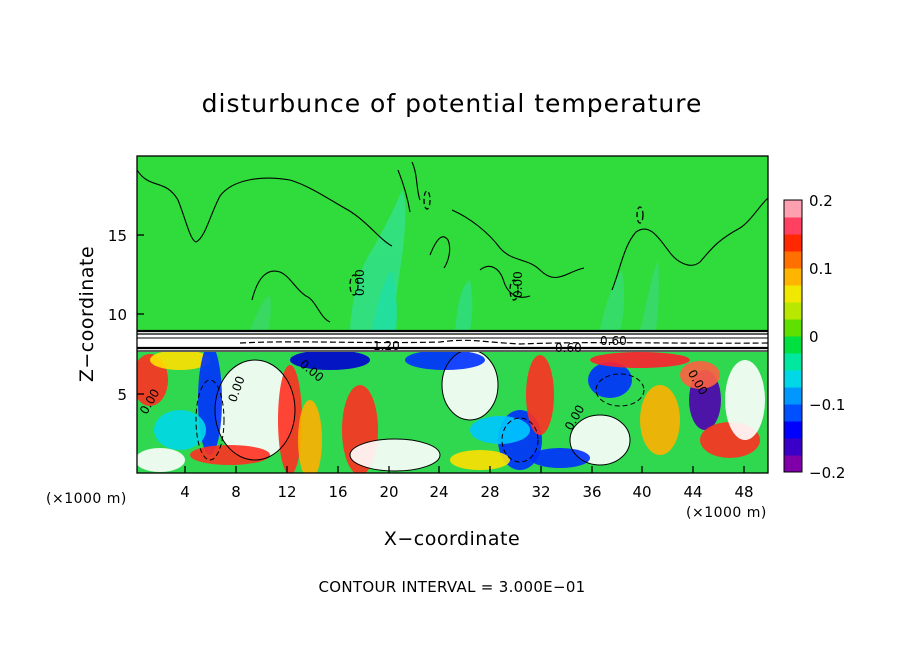 This screenshot has height=654, width=904. I want to click on colorbar-tick-label: −0.2, so click(827, 473).